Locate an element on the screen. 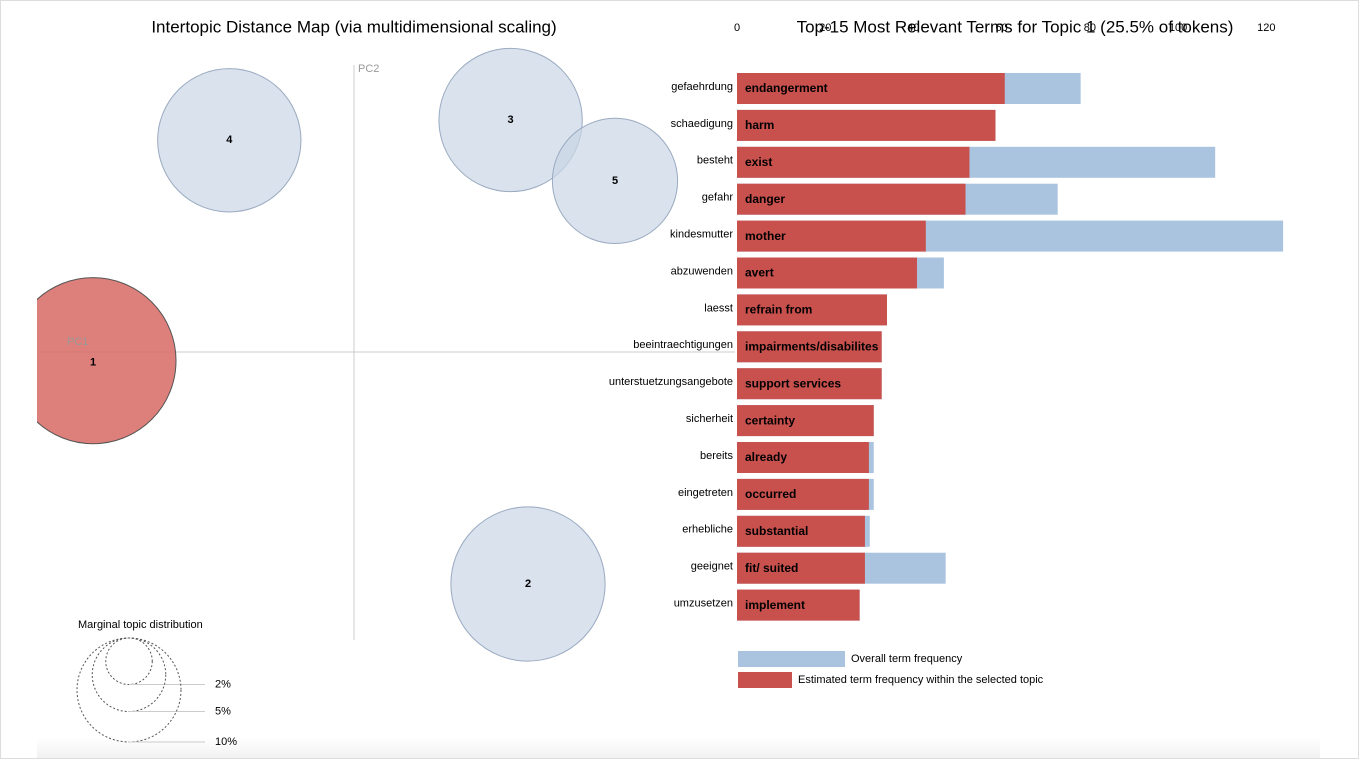  bar-annotation: occurred is located at coordinates (770, 494).